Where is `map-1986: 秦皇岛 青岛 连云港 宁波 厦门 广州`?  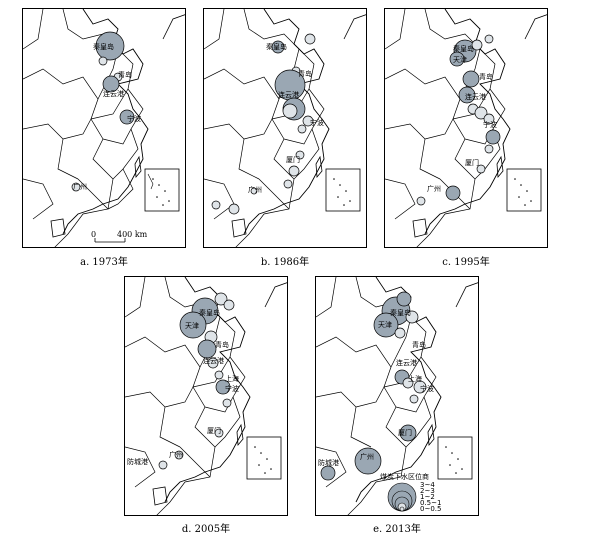
map-1986: 秦皇岛 青岛 连云港 宁波 厦门 广州 is located at coordinates (285, 128).